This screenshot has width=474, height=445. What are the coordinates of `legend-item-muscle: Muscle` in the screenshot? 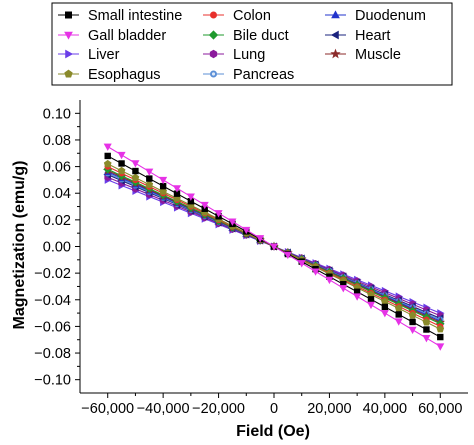 It's located at (363, 55).